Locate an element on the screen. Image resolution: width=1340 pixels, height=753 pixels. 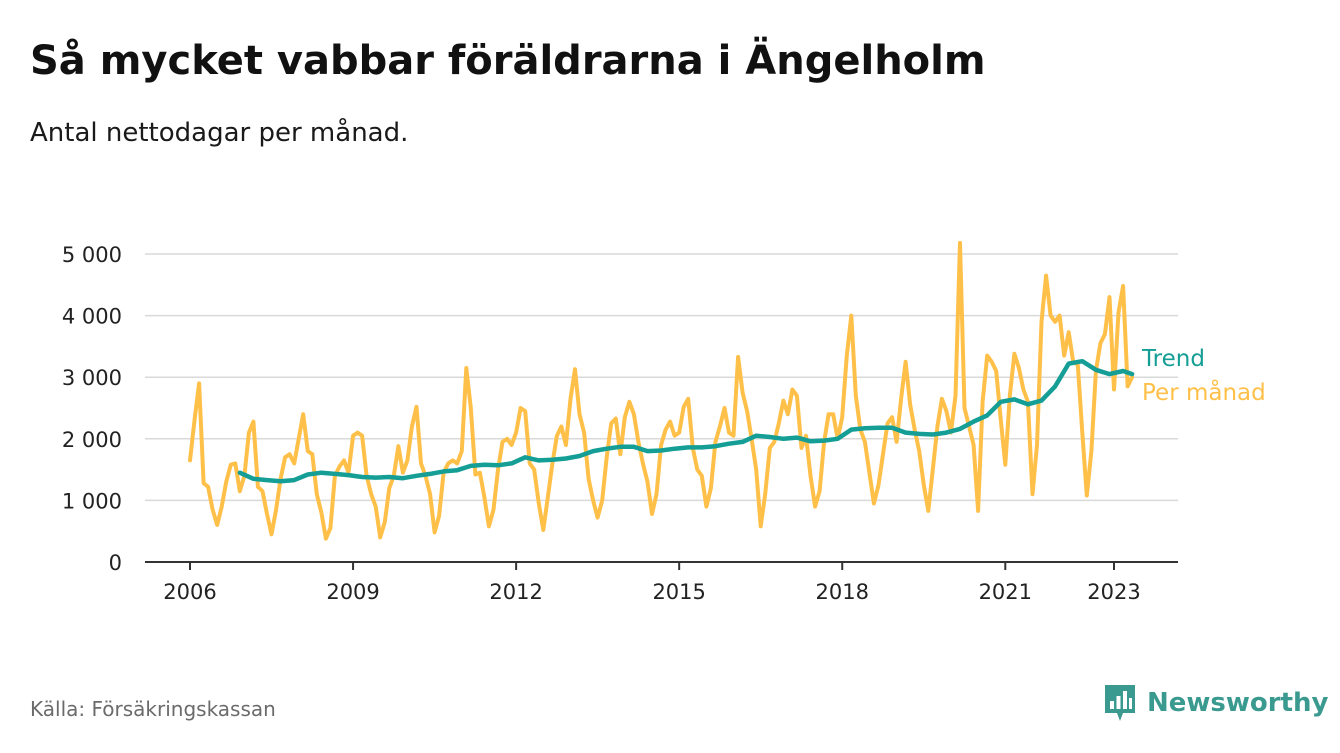
y-tick-label: 1 000 is located at coordinates (92, 501).